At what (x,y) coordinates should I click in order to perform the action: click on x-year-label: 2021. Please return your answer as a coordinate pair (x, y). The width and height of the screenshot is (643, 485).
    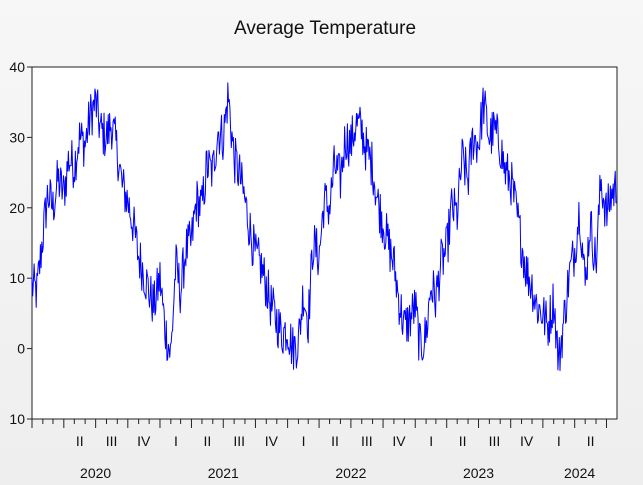
    Looking at the image, I should click on (223, 473).